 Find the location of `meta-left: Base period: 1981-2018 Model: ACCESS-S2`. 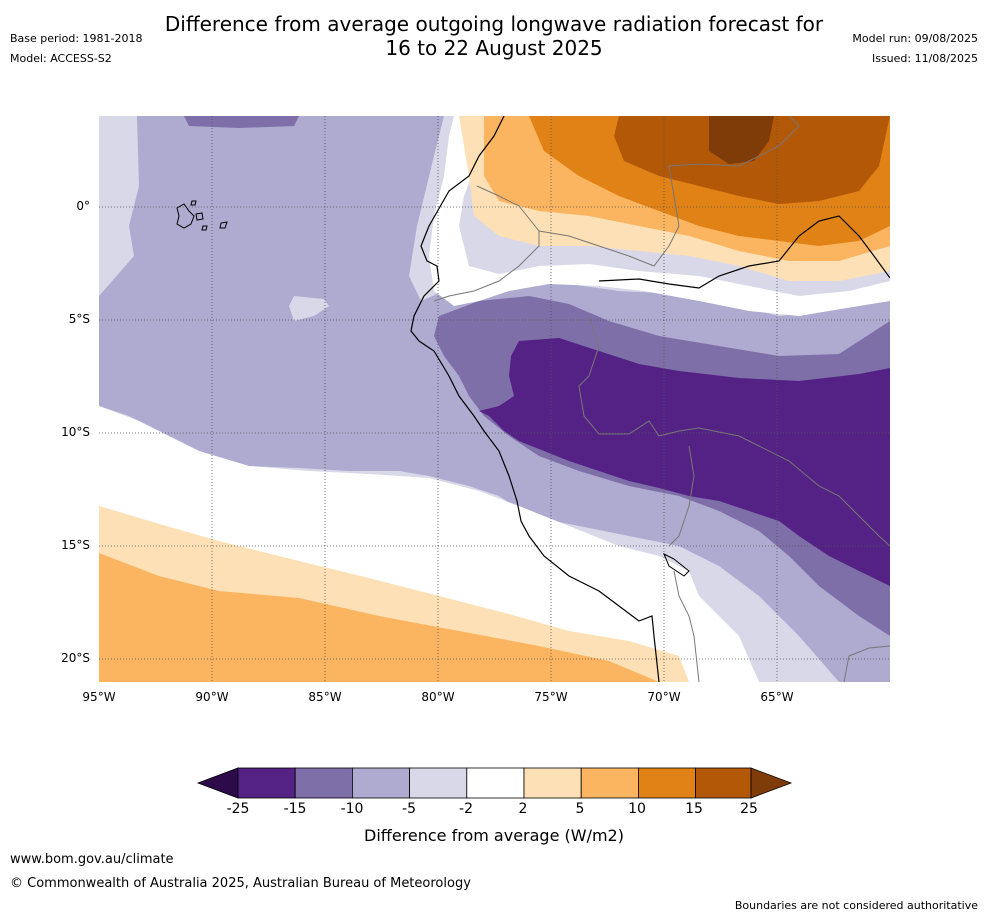

meta-left: Base period: 1981-2018 Model: ACCESS-S2 is located at coordinates (76, 52).